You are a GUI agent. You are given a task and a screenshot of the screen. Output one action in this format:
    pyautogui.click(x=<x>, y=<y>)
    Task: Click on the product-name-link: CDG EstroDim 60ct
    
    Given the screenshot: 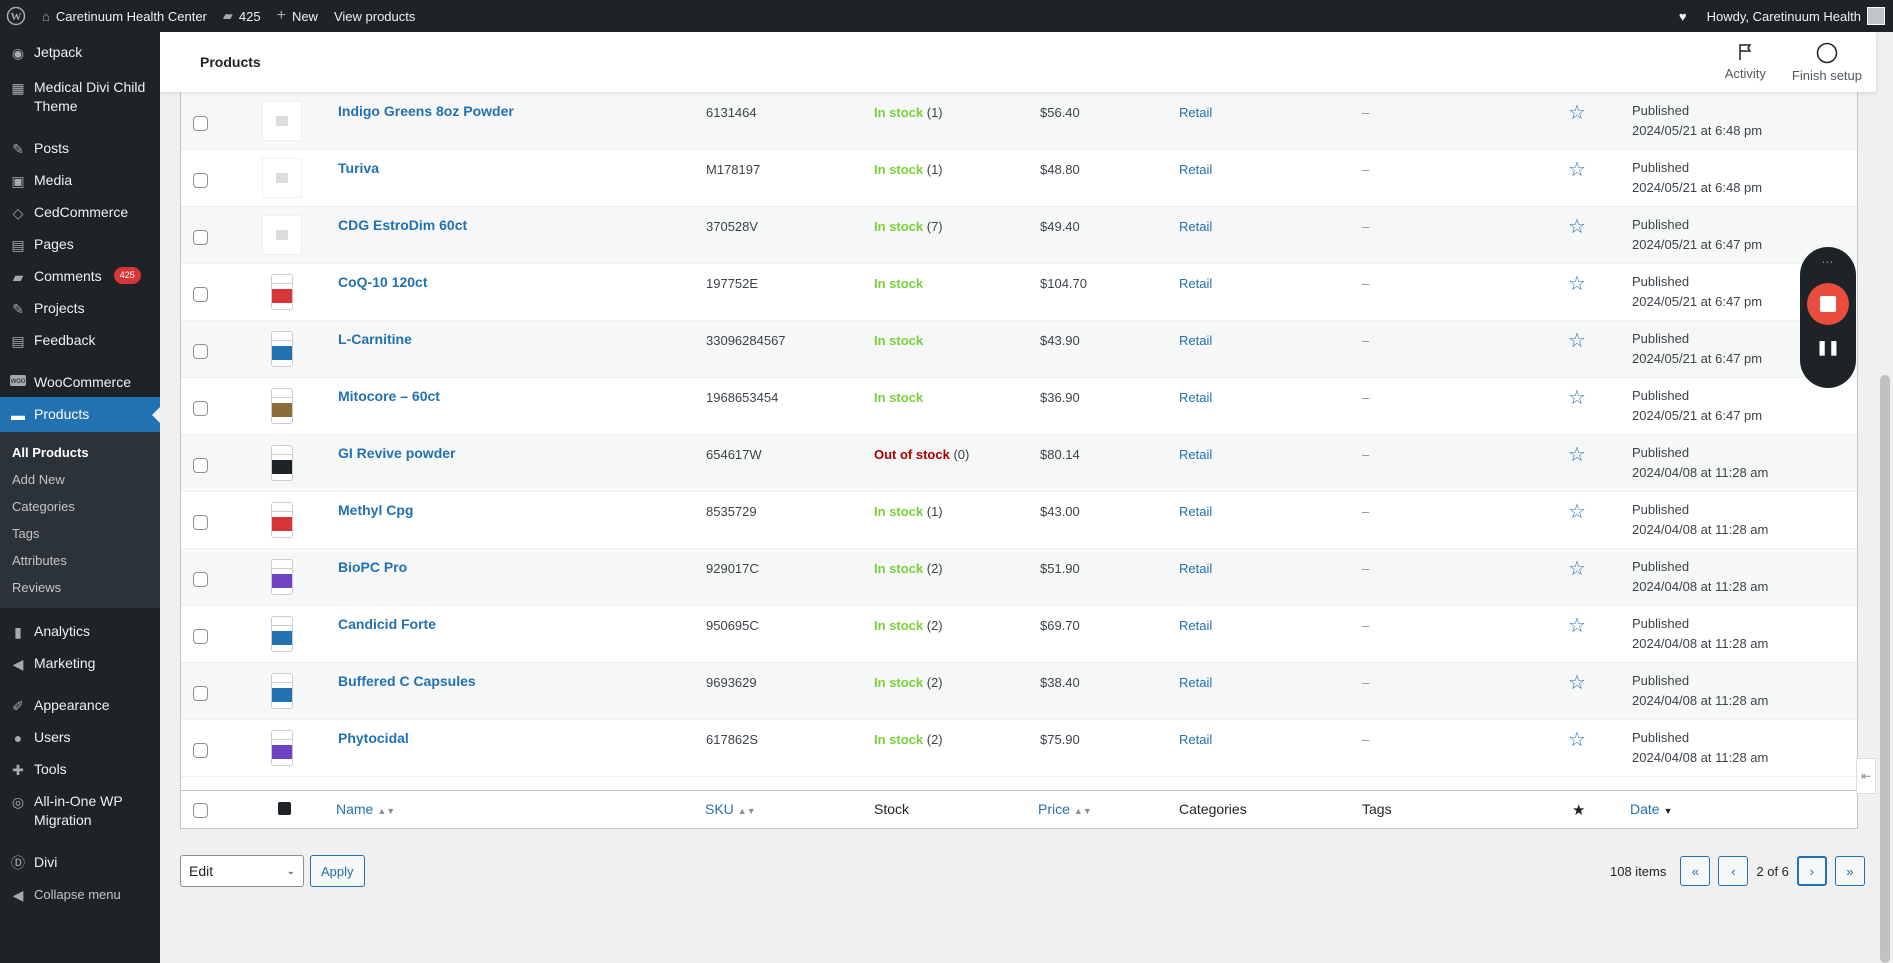 What is the action you would take?
    pyautogui.click(x=403, y=225)
    